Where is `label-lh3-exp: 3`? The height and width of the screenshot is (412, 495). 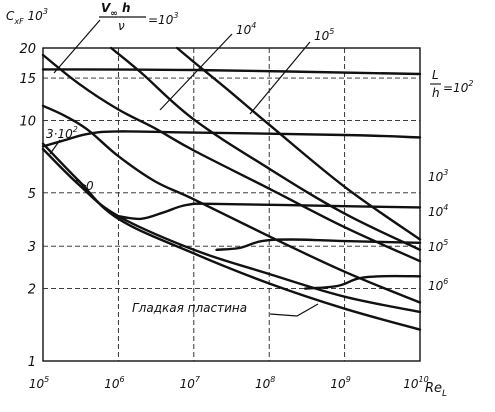
label-lh3-exp: 3 is located at coordinates (445, 172).